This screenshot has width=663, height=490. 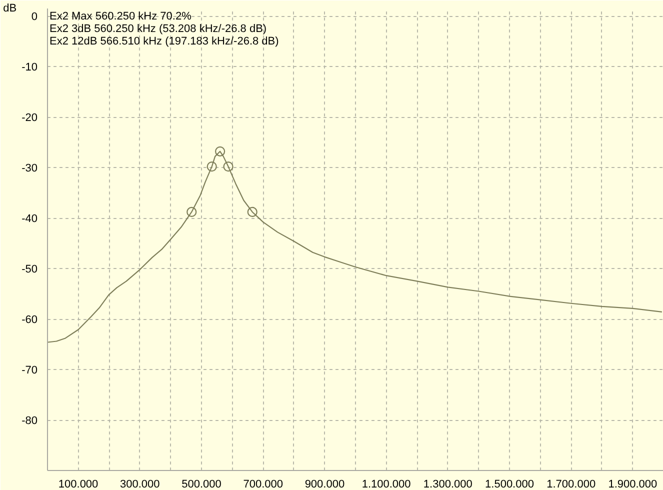 What do you see at coordinates (10, 8) in the screenshot?
I see `y-axis-title: dB` at bounding box center [10, 8].